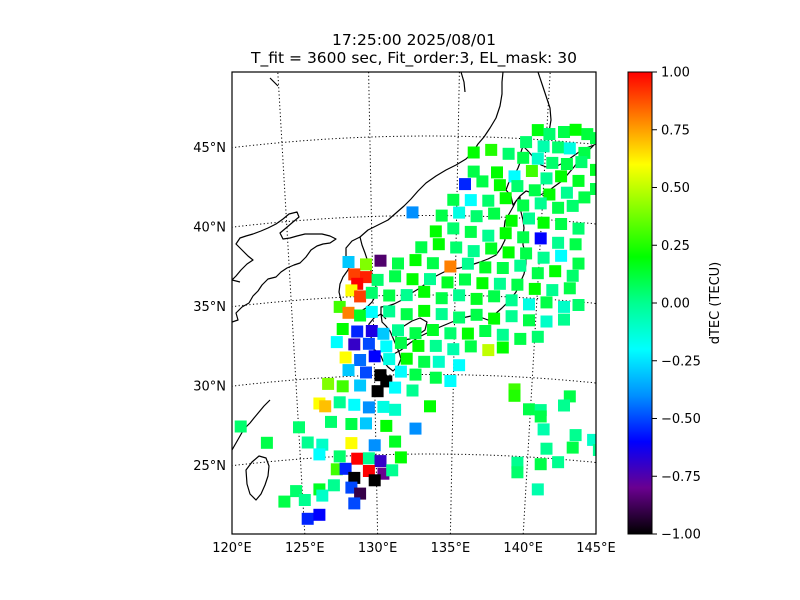 Image resolution: width=800 pixels, height=600 pixels. I want to click on longitude-tick-label: 145°E, so click(596, 548).